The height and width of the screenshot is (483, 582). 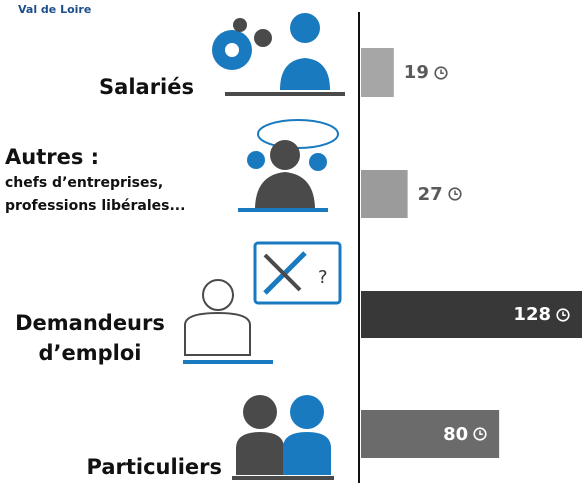 I want to click on category-label: Autres :, so click(x=52, y=157).